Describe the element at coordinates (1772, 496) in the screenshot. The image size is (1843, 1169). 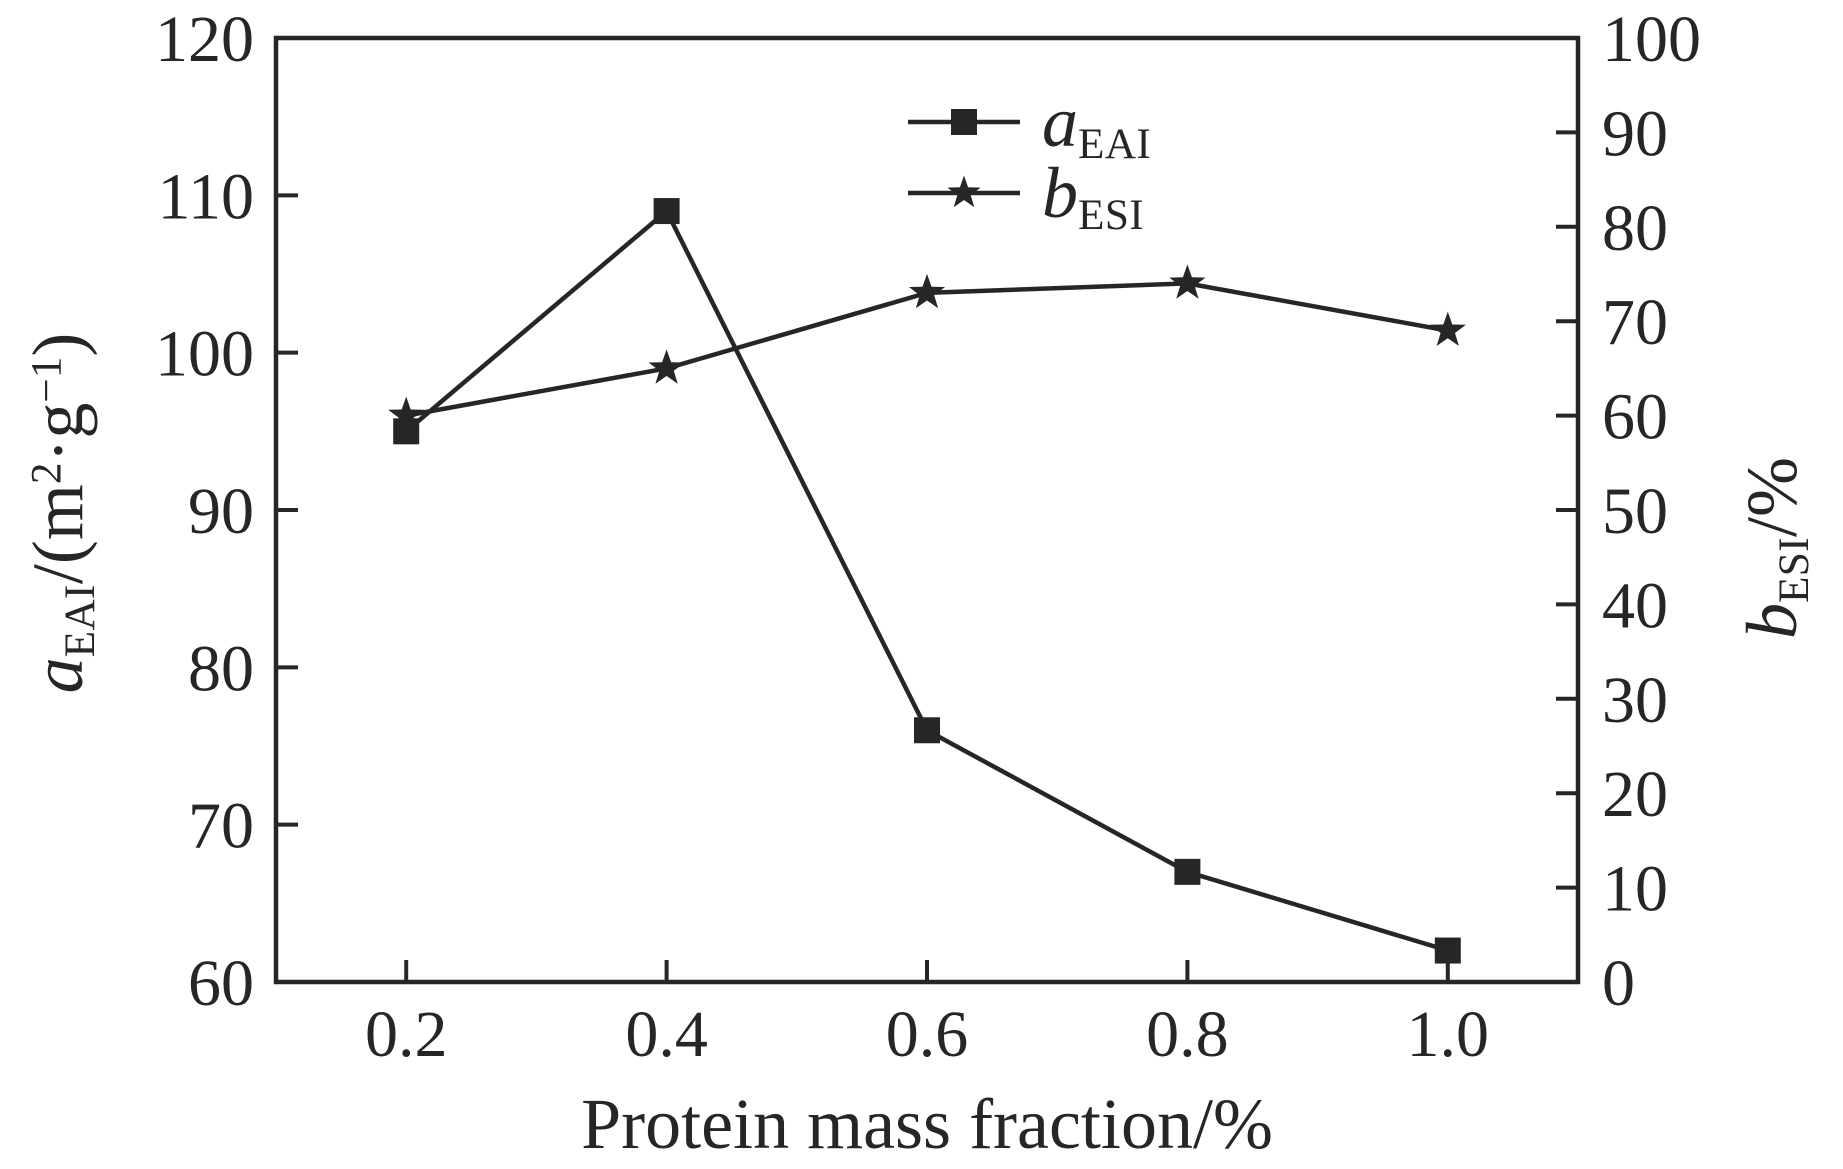
I see `right-axis-unit: /%` at that location.